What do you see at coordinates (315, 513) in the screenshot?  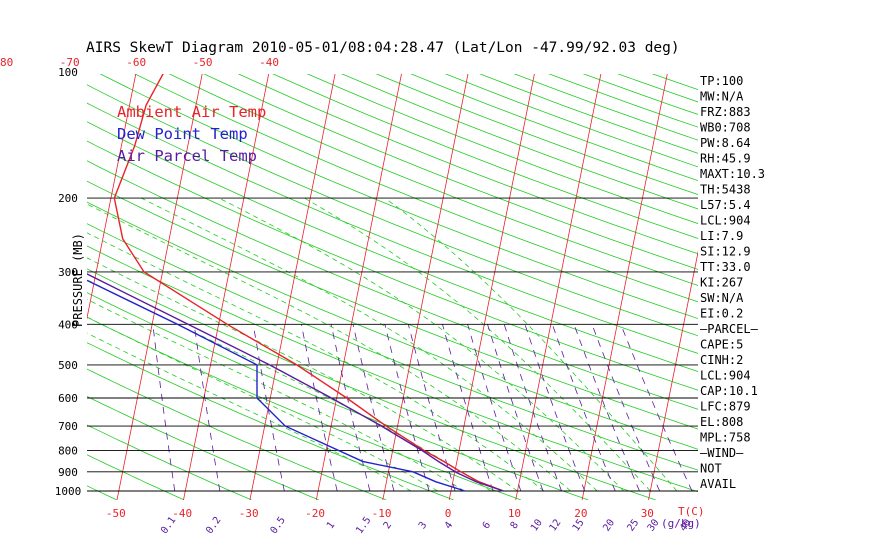 I see `bottom-temp-tick-label: -20` at bounding box center [315, 513].